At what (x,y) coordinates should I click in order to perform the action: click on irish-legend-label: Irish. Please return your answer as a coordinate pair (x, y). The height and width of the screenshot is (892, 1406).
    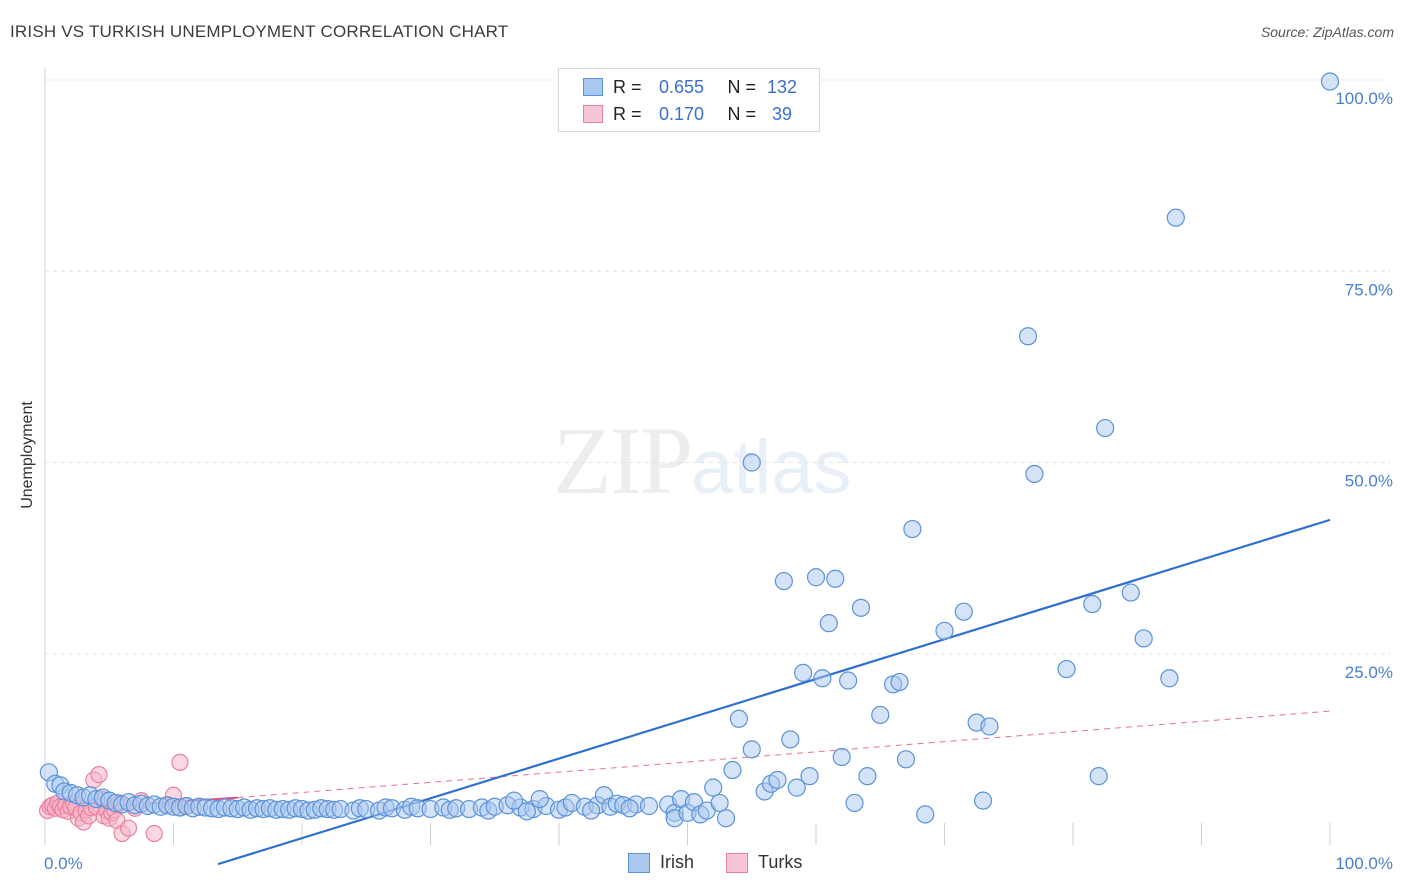
    Looking at the image, I should click on (677, 862).